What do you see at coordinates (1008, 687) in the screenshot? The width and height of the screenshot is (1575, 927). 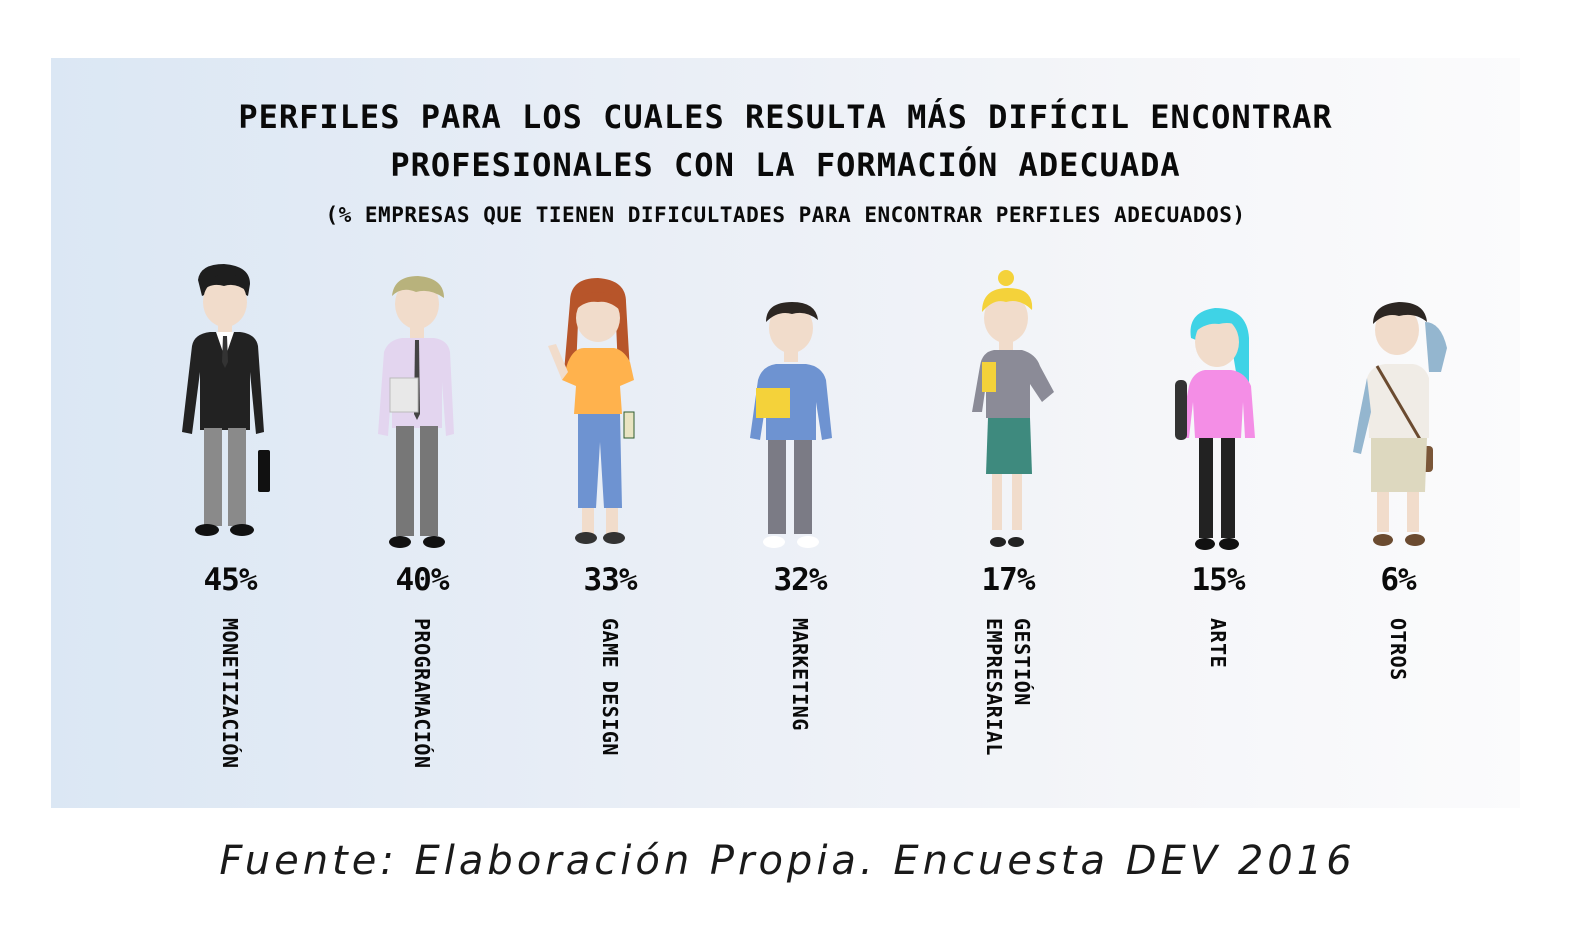 I see `category-label-5: GESTIÓN EMPRESARIAL` at bounding box center [1008, 687].